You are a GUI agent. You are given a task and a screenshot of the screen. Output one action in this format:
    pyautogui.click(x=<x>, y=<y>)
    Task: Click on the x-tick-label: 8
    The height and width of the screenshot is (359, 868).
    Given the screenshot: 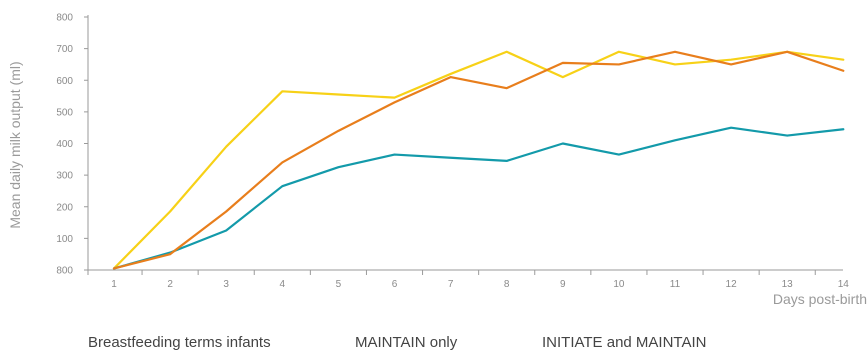 What is the action you would take?
    pyautogui.click(x=507, y=284)
    